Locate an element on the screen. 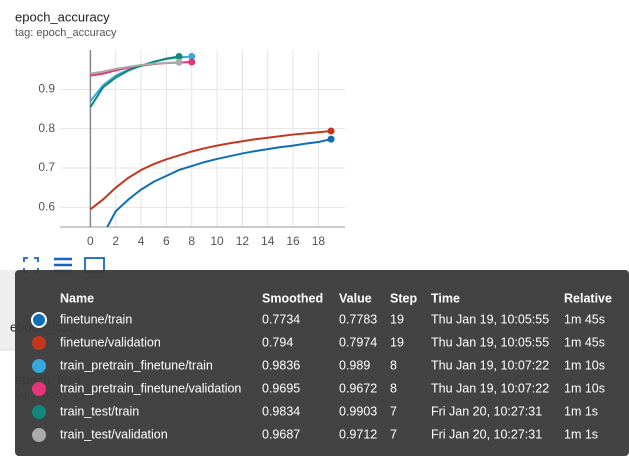 This screenshot has height=458, width=629. column-header: Name is located at coordinates (77, 298).